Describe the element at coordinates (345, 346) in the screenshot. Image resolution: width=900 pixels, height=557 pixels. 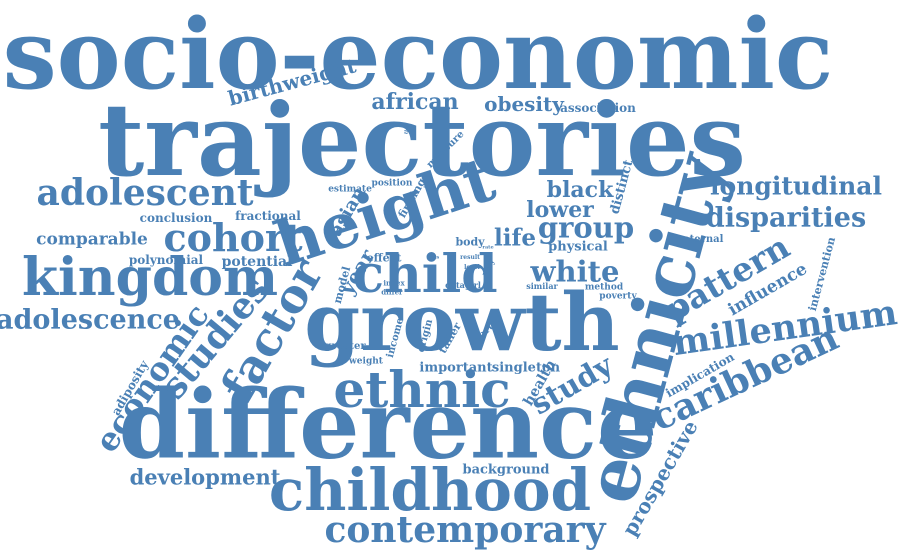
I see `word-greater: greater` at that location.